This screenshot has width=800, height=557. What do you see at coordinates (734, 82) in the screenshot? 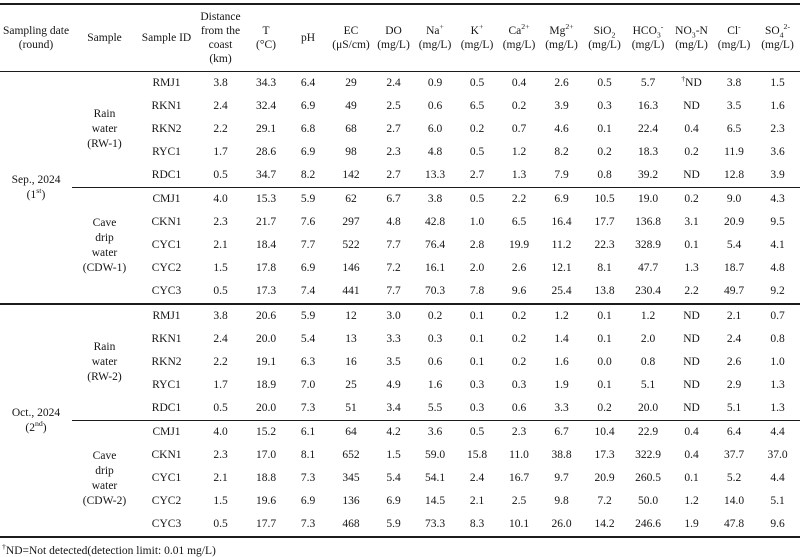
I see `value-cell-cl: 3.8` at bounding box center [734, 82].